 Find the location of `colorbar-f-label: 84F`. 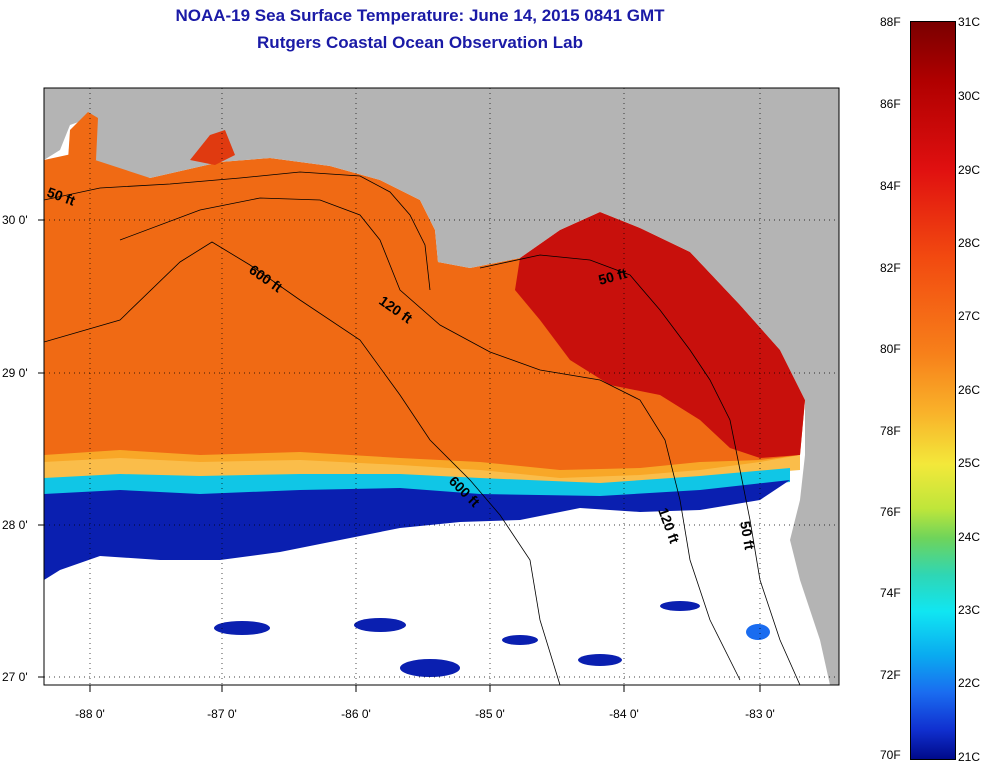

colorbar-f-label: 84F is located at coordinates (890, 186).